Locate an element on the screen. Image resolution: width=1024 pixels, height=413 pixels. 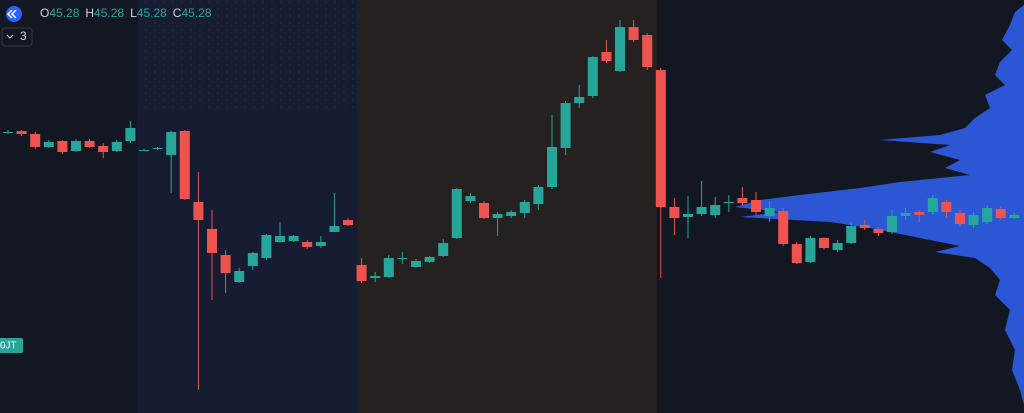
price-tag is located at coordinates (11, 345).